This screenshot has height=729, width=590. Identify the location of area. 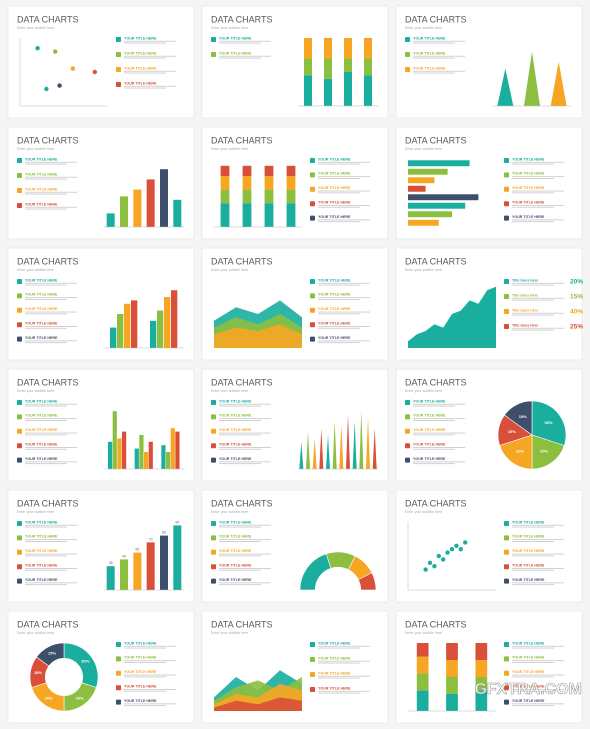
(452, 317).